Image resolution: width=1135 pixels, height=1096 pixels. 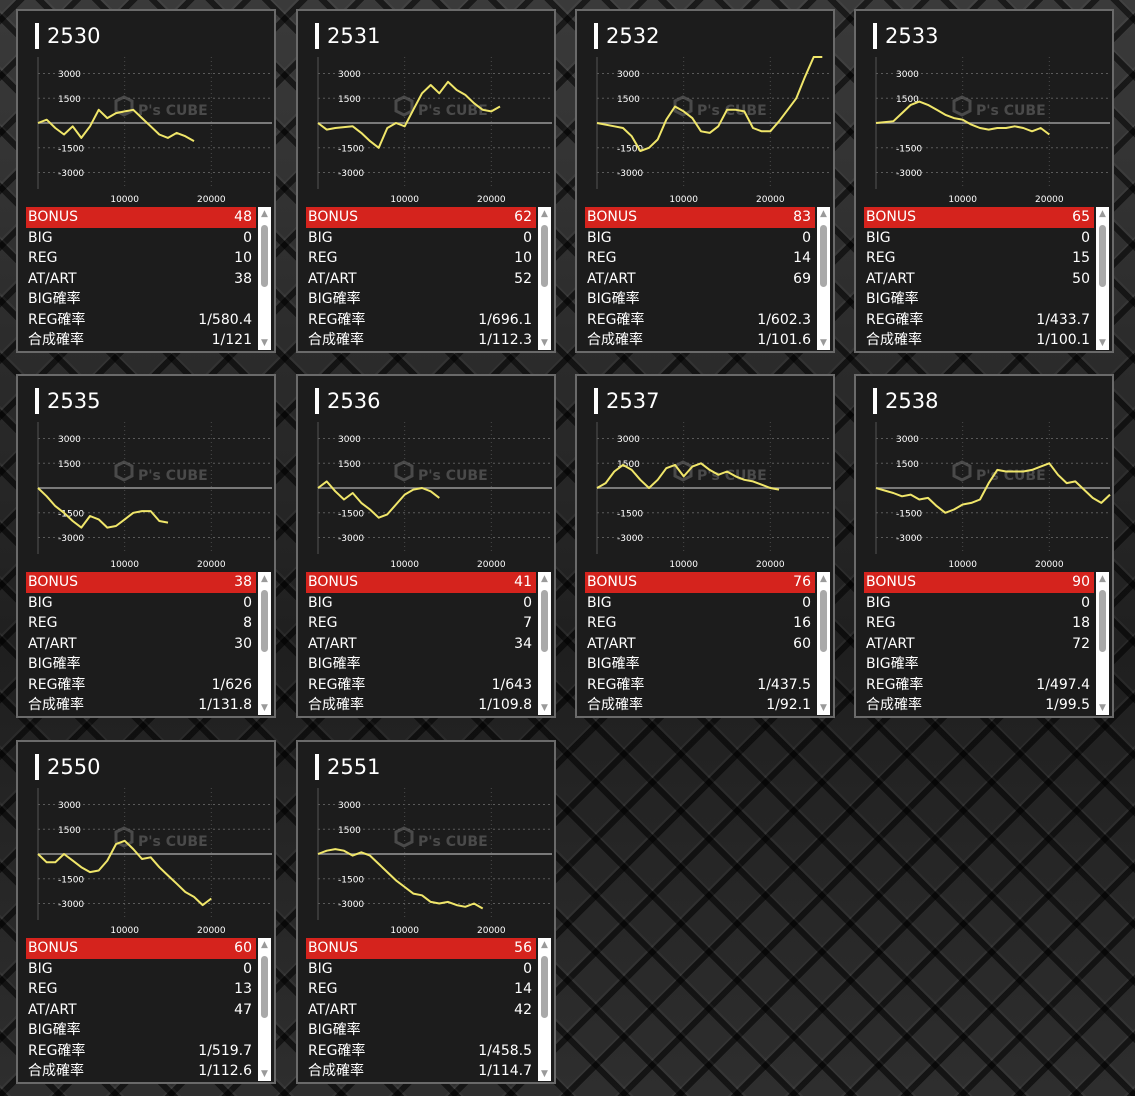 I want to click on stats-row-bonus: BONUS 65, so click(x=979, y=217).